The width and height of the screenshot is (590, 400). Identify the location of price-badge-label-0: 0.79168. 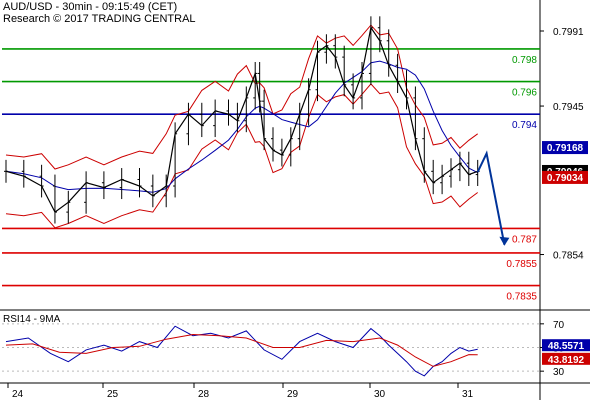
(565, 148).